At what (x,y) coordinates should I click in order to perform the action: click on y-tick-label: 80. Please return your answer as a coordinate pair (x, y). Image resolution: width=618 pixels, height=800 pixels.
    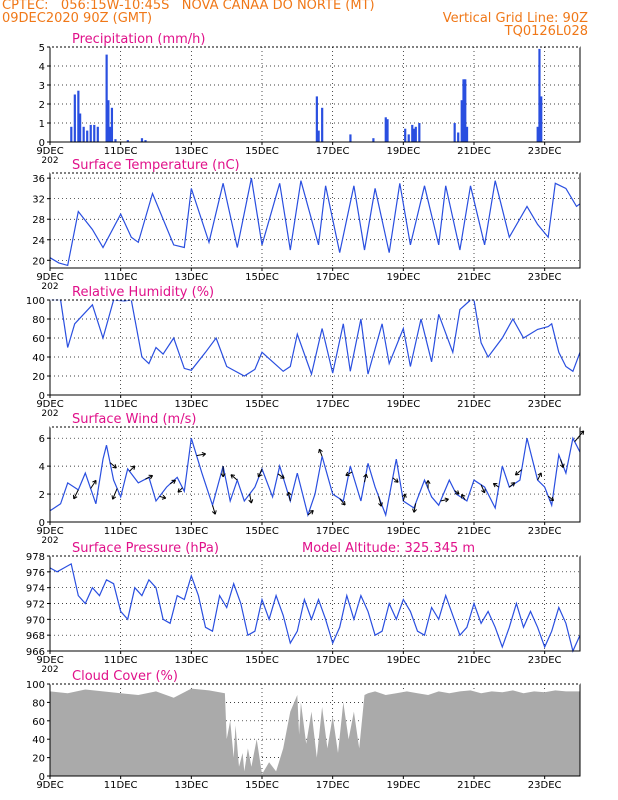
    Looking at the image, I should click on (38, 703).